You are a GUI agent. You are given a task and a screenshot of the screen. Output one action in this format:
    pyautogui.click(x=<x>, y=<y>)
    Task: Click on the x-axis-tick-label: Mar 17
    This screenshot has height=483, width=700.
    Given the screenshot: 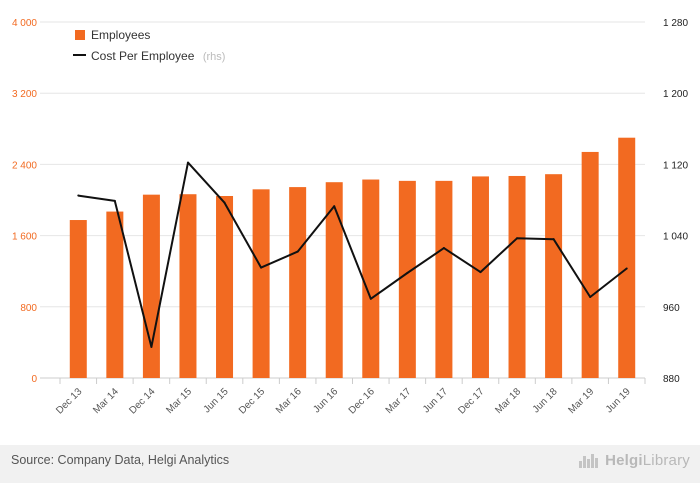 What is the action you would take?
    pyautogui.click(x=399, y=401)
    